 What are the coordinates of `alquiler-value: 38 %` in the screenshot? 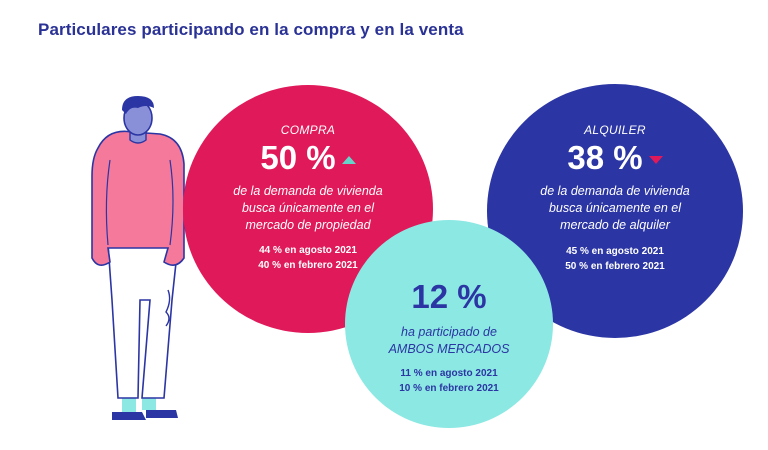 It's located at (615, 158).